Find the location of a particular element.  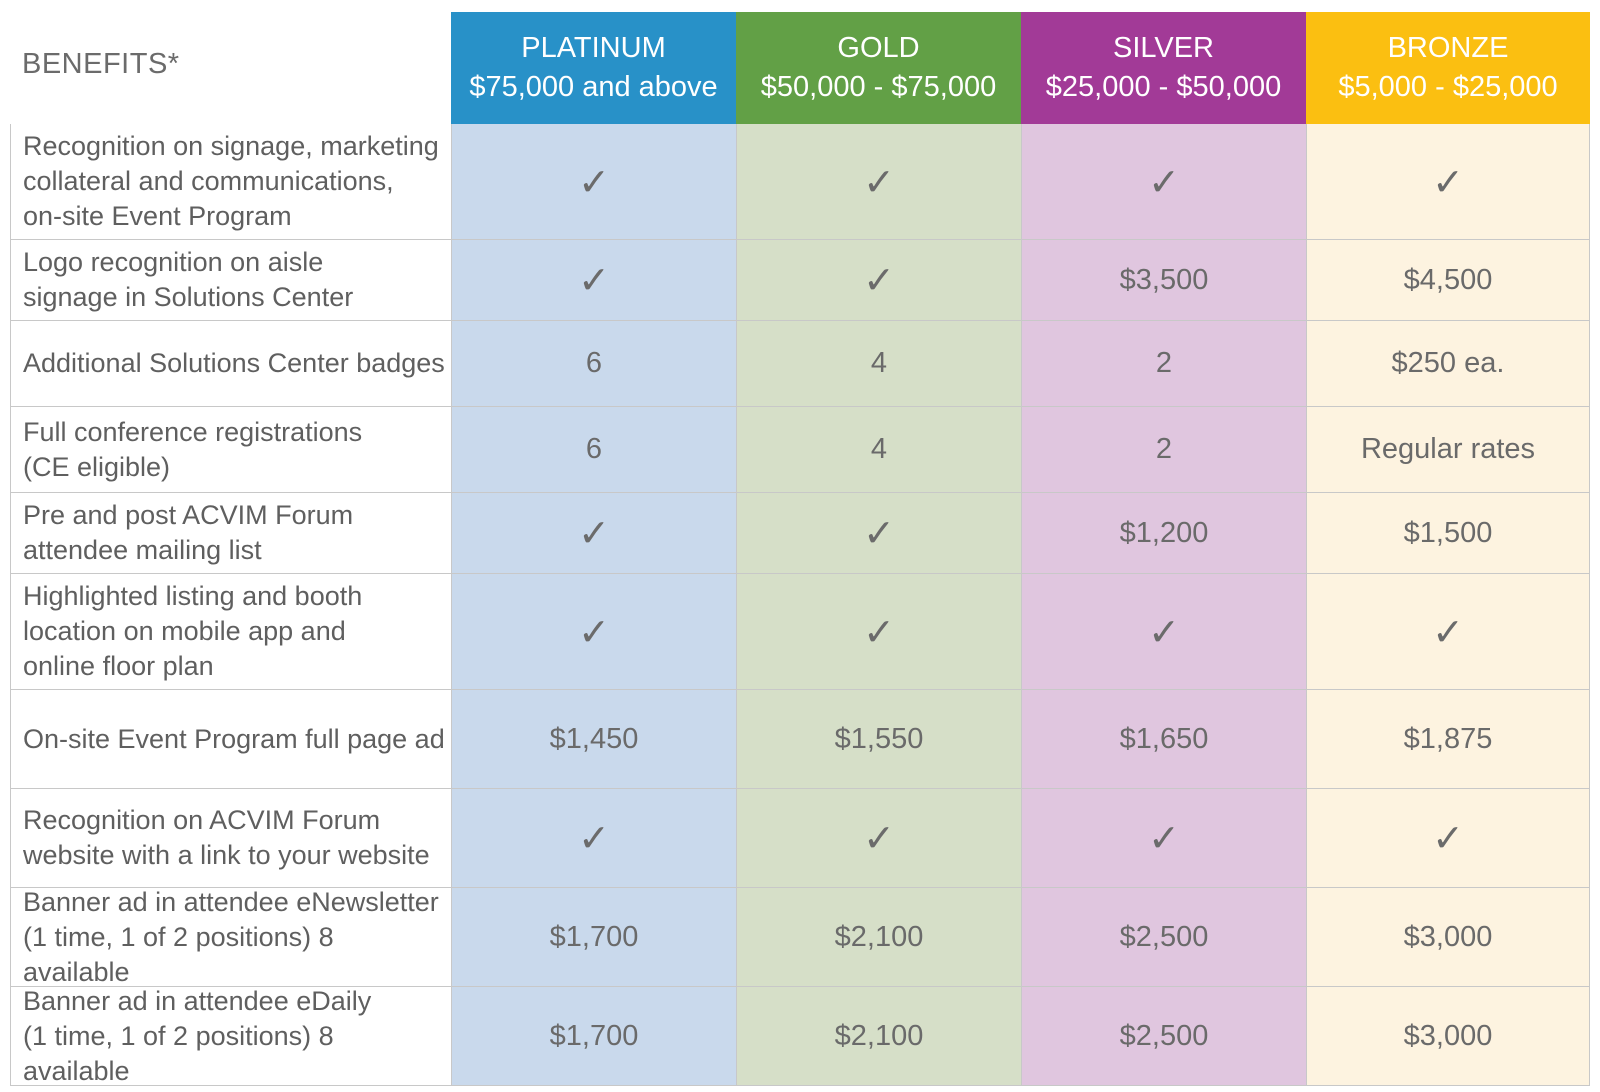

tier-value-text: $1,200 is located at coordinates (1164, 532).